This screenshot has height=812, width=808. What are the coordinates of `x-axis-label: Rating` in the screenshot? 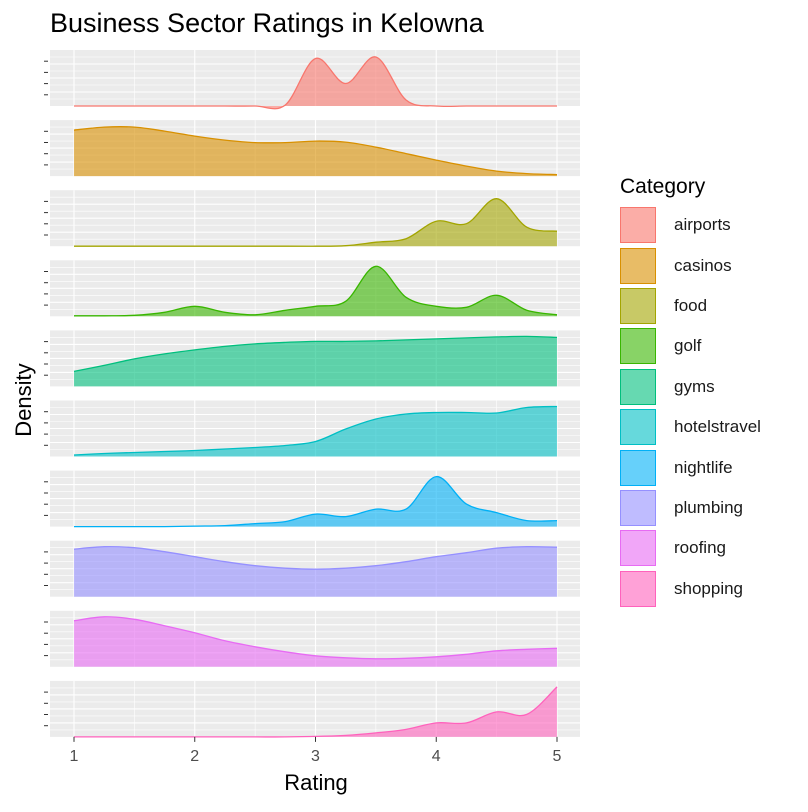 It's located at (316, 782).